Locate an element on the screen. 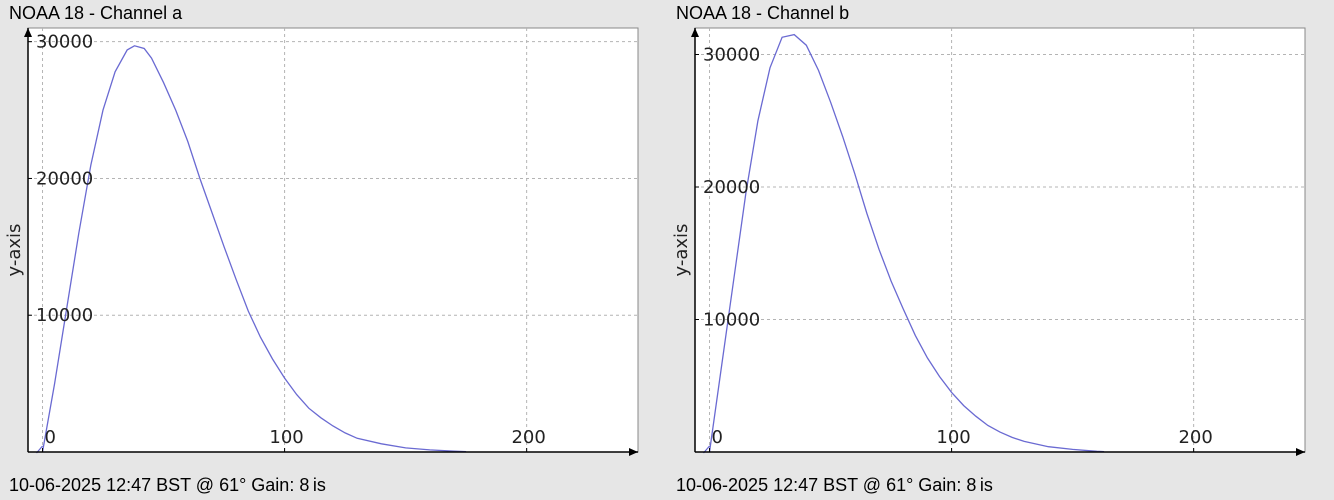  chart-title: NOAA 18 - Channel a is located at coordinates (96, 13).